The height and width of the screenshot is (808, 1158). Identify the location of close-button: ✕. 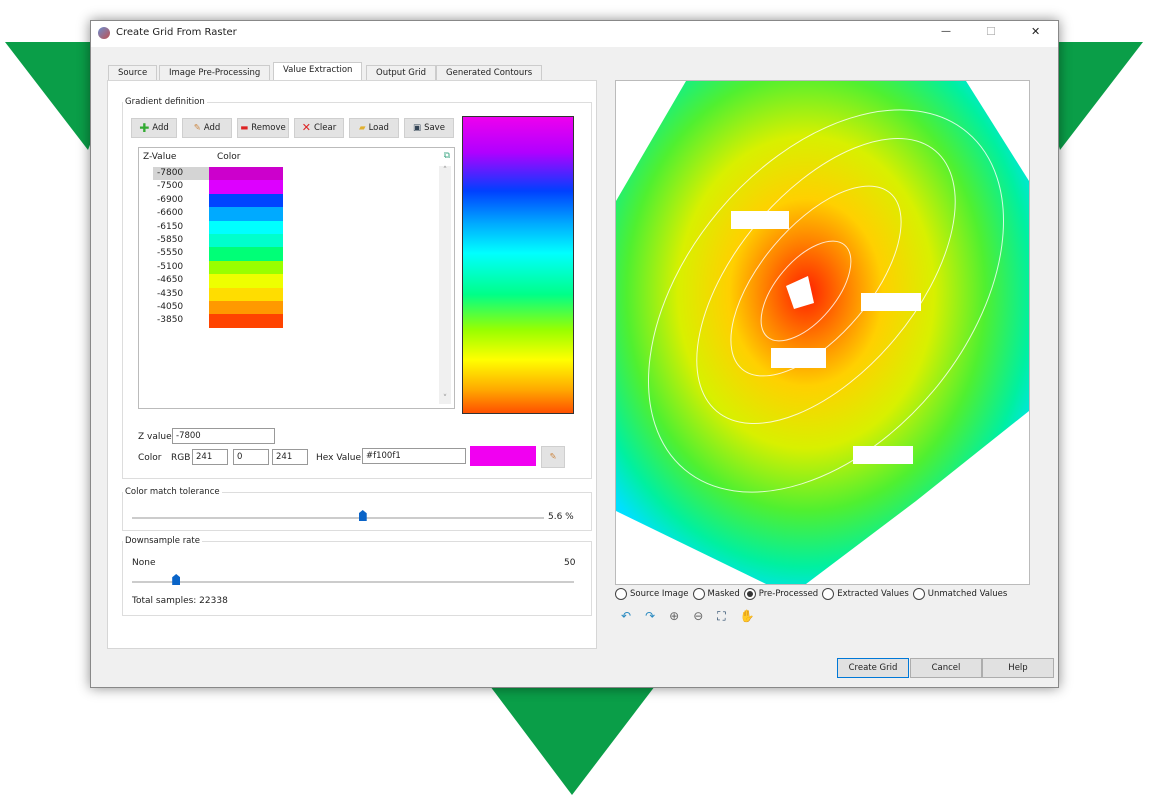
(1036, 31).